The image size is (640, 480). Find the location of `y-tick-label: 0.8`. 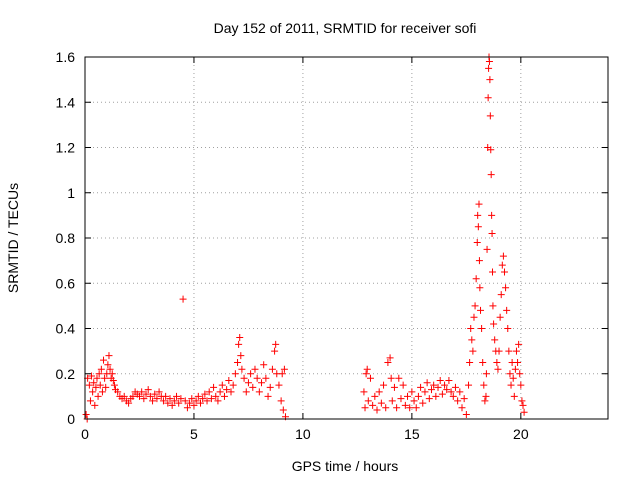

y-tick-label: 0.8 is located at coordinates (66, 238).